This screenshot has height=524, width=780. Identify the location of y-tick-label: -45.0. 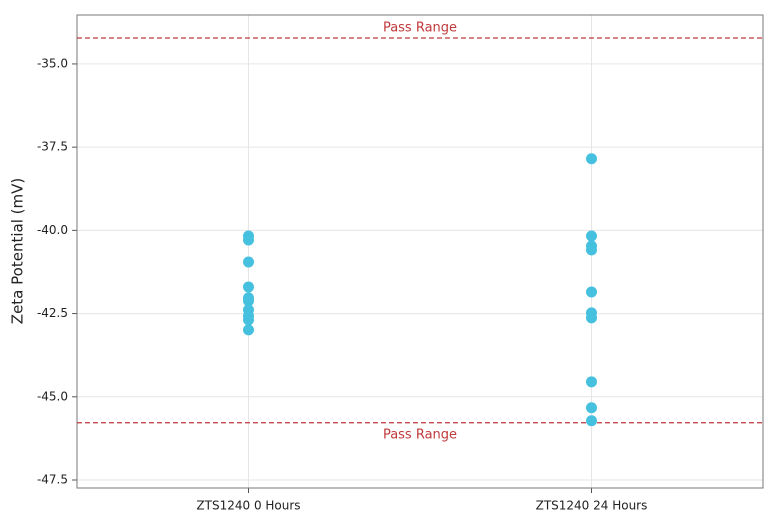
(52, 396).